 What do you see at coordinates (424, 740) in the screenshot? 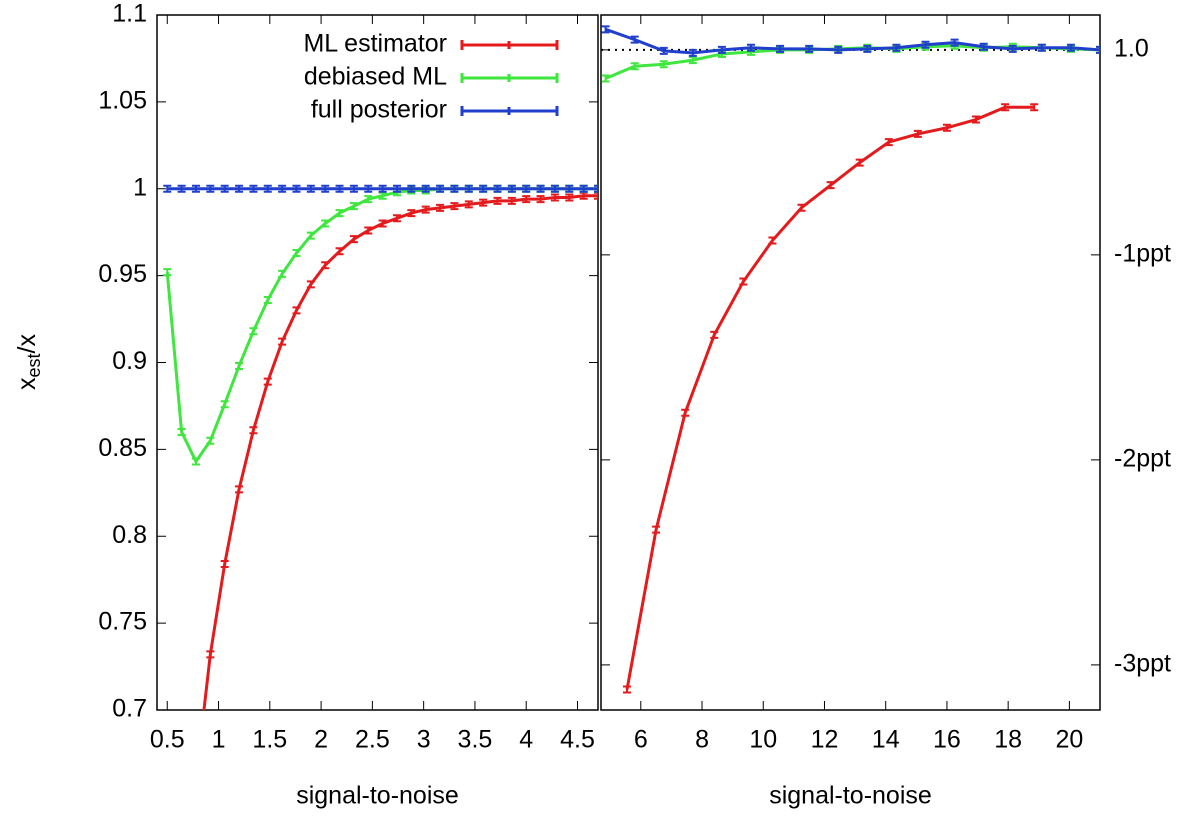
I see `x-tick-label: 3` at bounding box center [424, 740].